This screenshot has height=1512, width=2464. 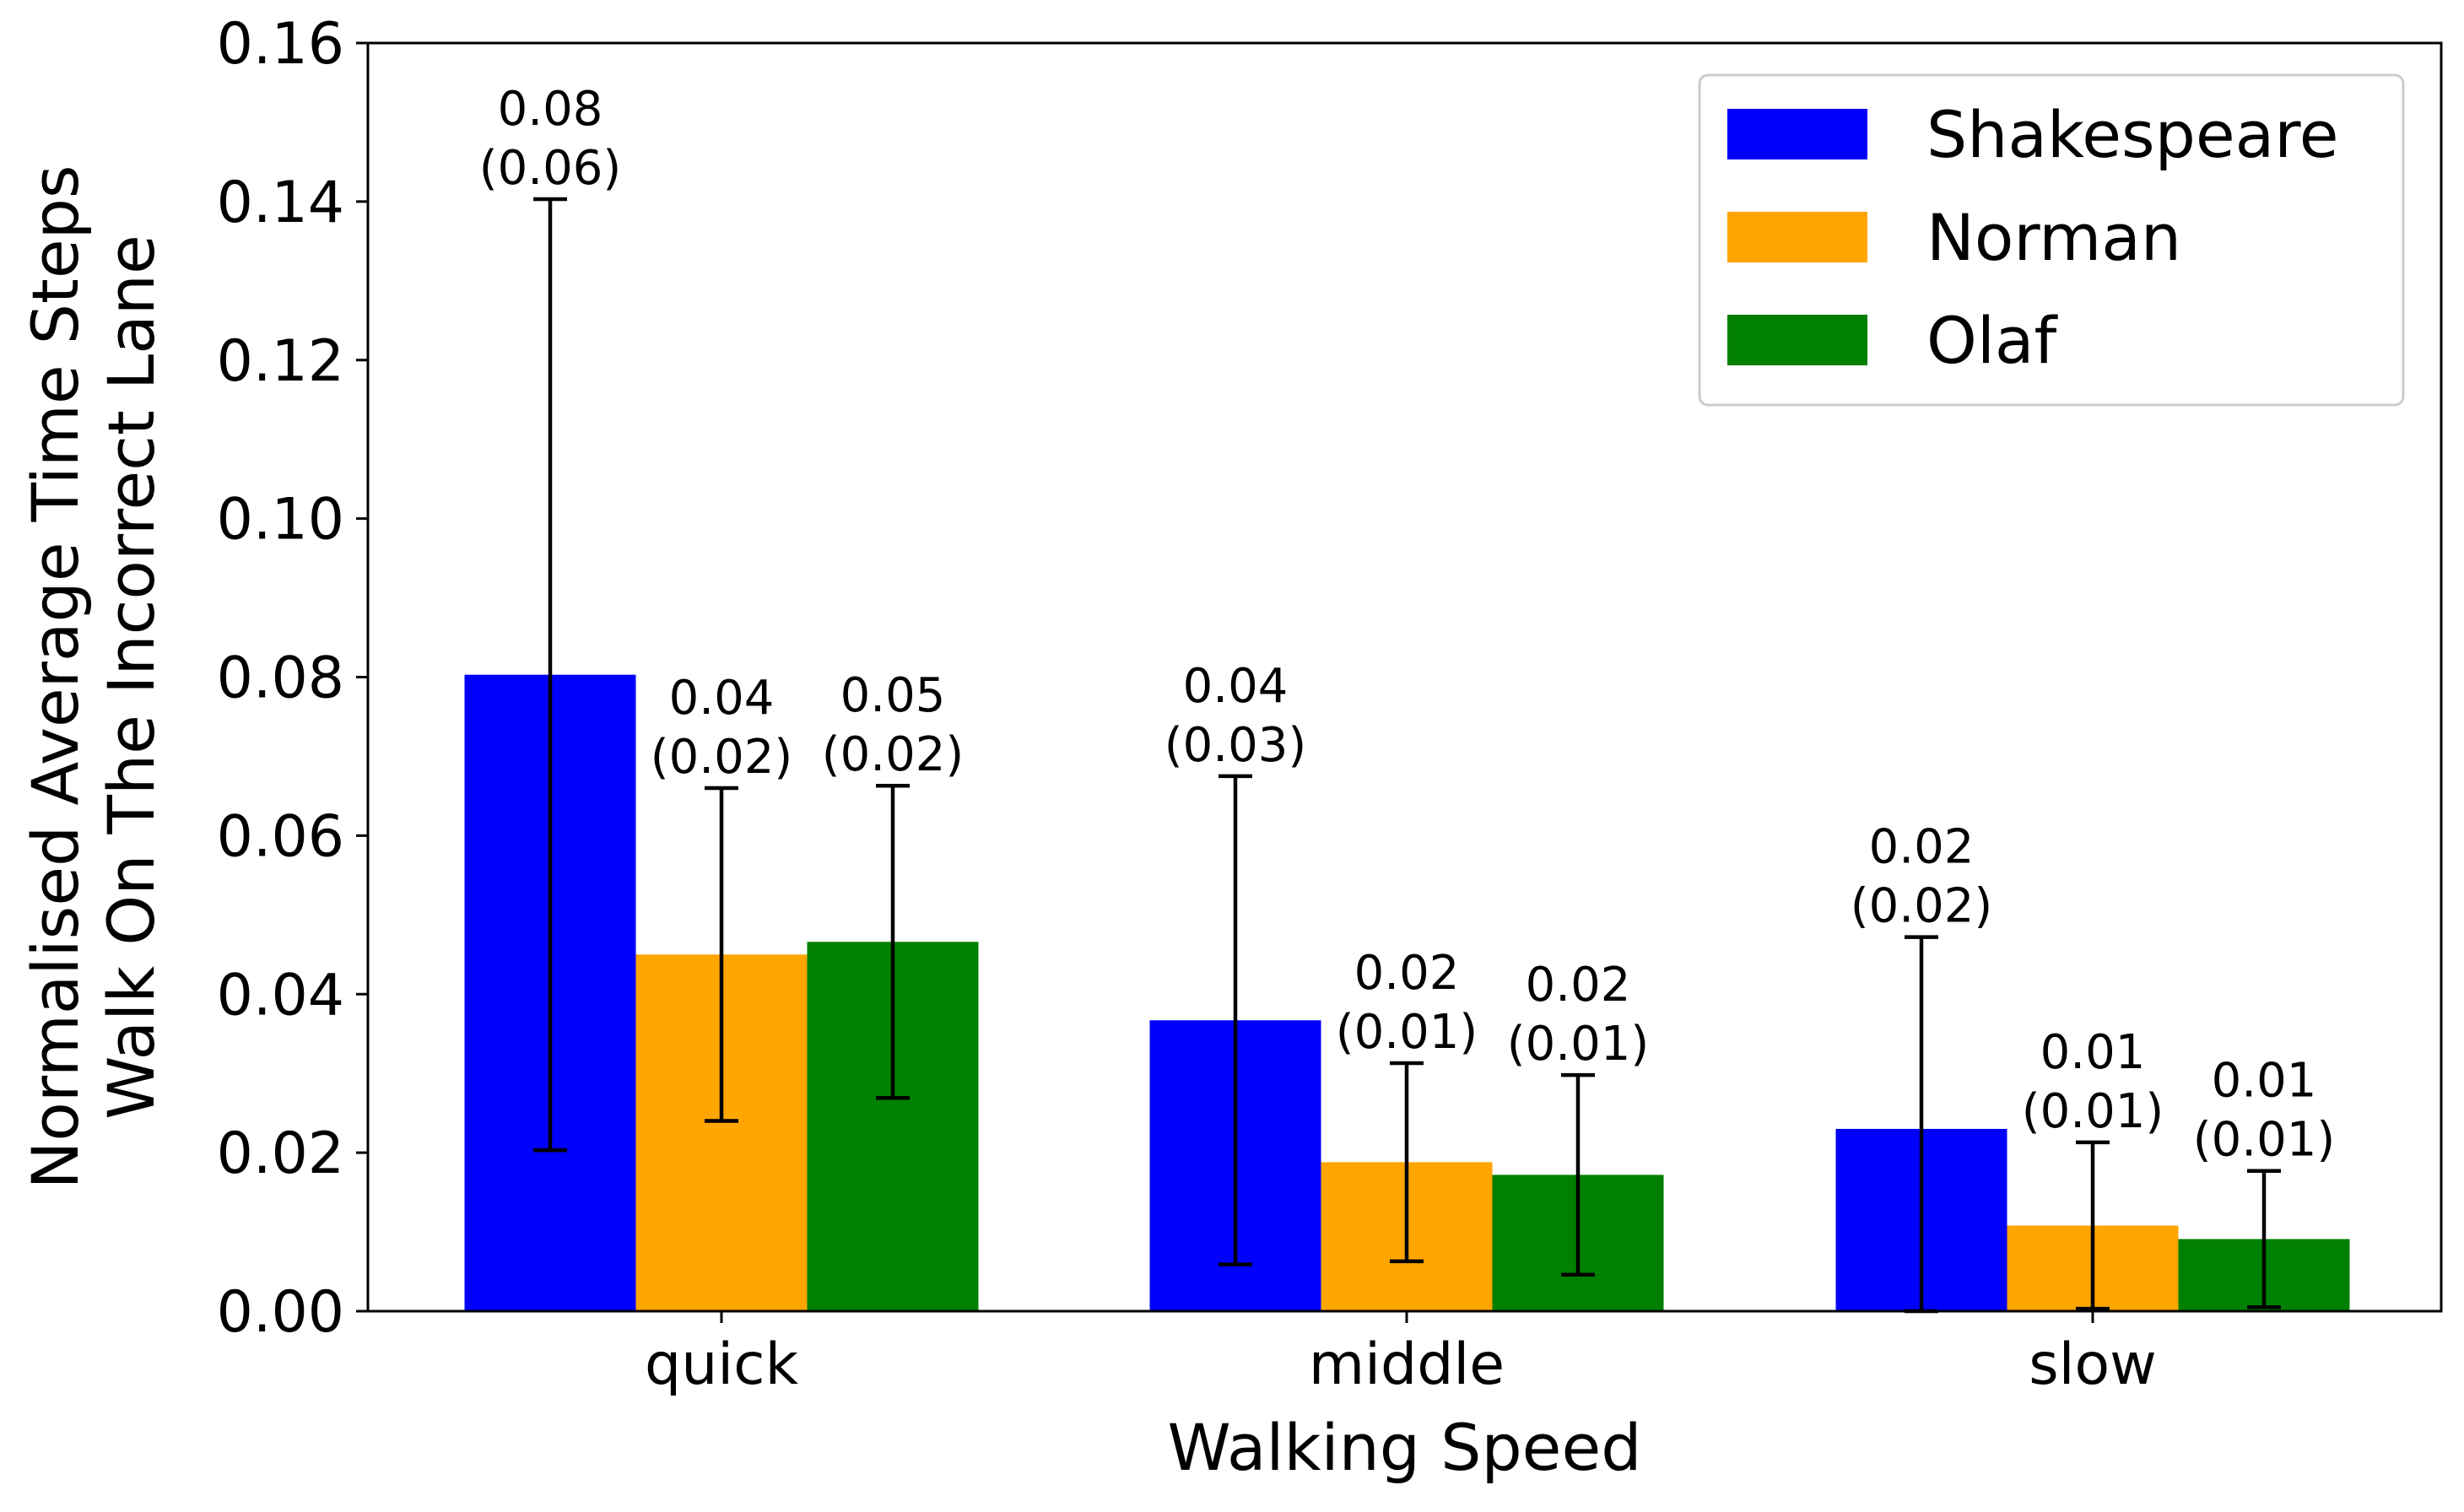 I want to click on legend-label-shakespeare: Shakespeare, so click(x=2133, y=134).